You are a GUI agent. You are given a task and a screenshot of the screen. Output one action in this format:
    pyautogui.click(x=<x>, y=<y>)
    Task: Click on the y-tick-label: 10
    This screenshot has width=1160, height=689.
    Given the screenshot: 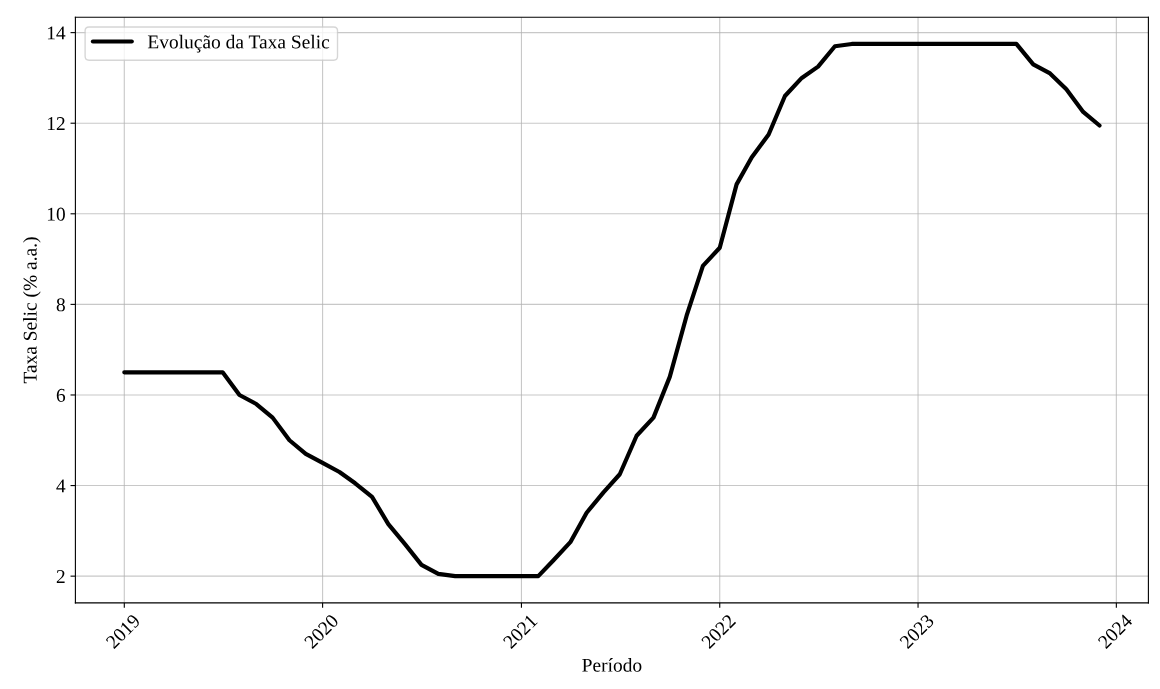 What is the action you would take?
    pyautogui.click(x=56, y=214)
    